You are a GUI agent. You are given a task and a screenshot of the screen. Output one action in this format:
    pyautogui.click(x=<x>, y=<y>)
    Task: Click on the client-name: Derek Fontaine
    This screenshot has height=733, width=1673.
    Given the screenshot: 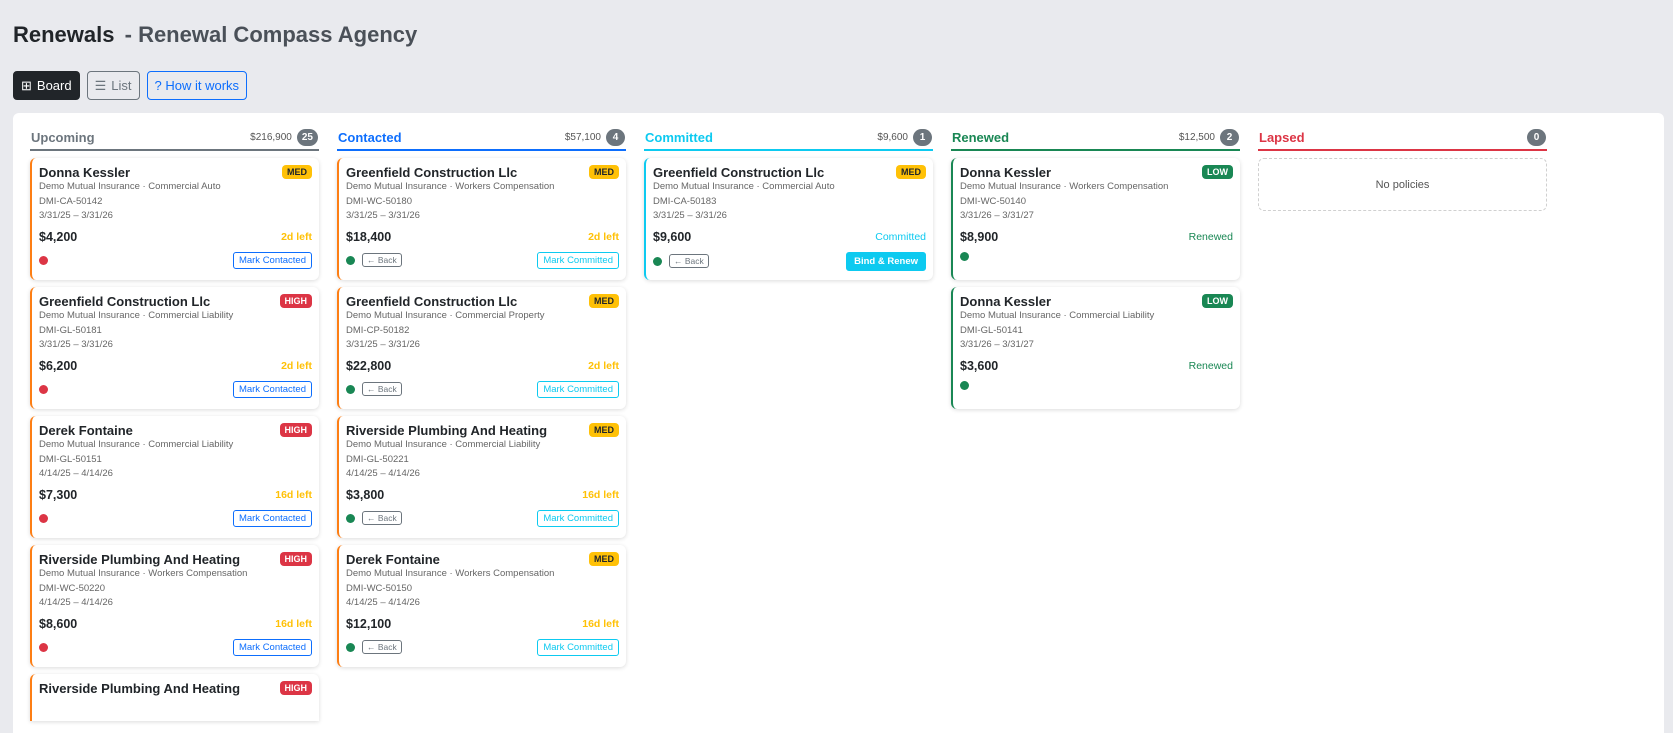 What is the action you would take?
    pyautogui.click(x=393, y=559)
    